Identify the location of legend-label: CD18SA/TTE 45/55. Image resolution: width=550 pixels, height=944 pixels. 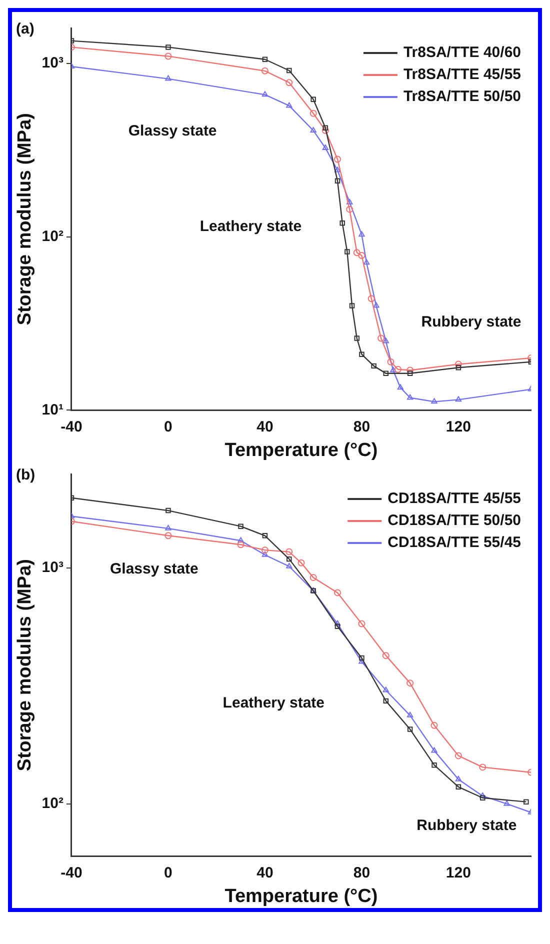
(454, 499).